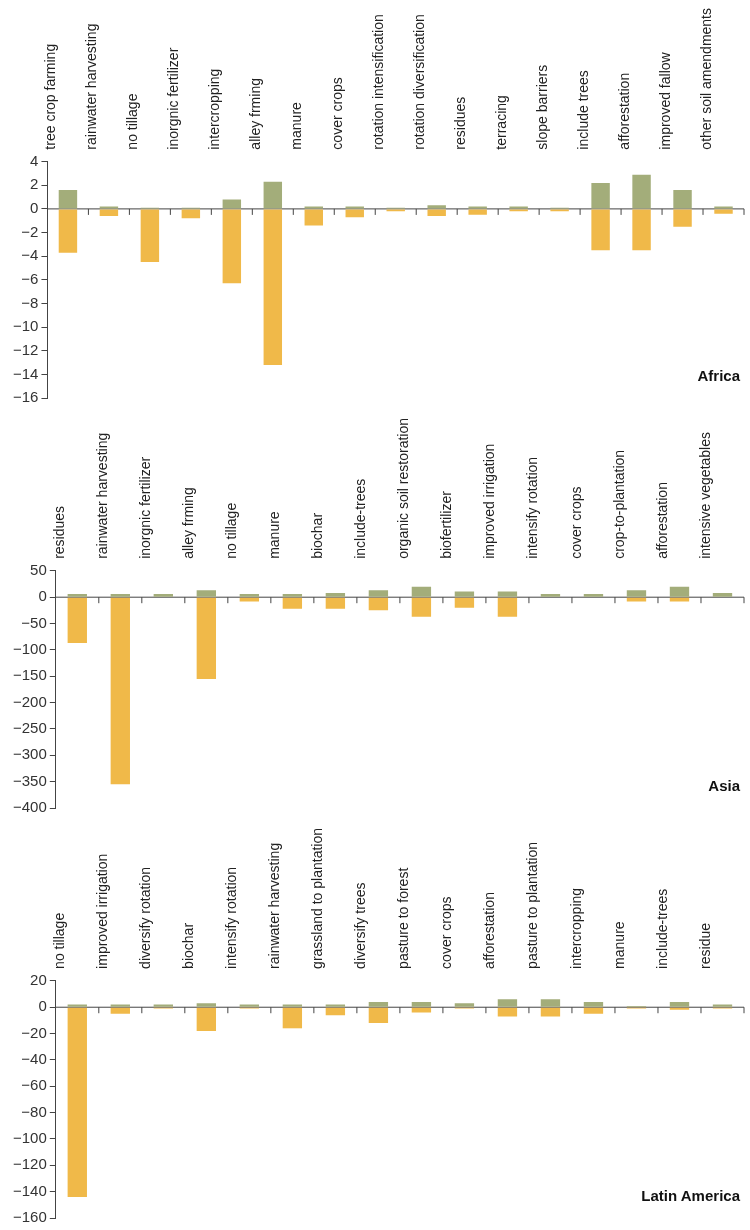  I want to click on y-tick-label: −80, so click(34, 1111).